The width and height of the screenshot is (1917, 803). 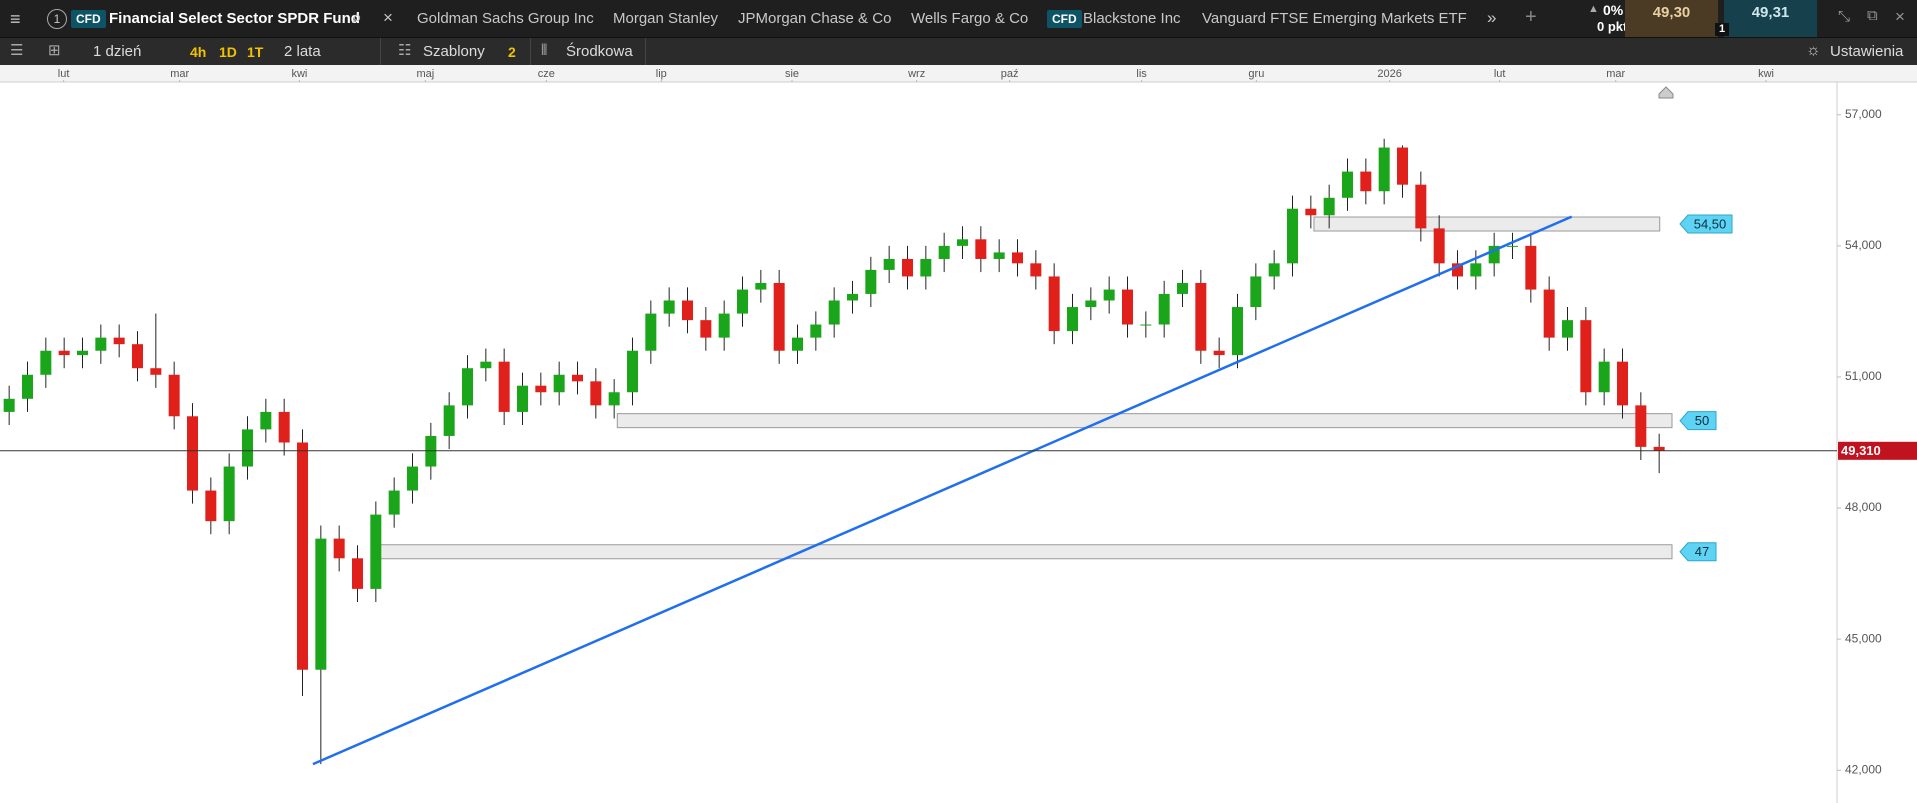 I want to click on tab: Goldman Sachs Group Inc, so click(x=505, y=18).